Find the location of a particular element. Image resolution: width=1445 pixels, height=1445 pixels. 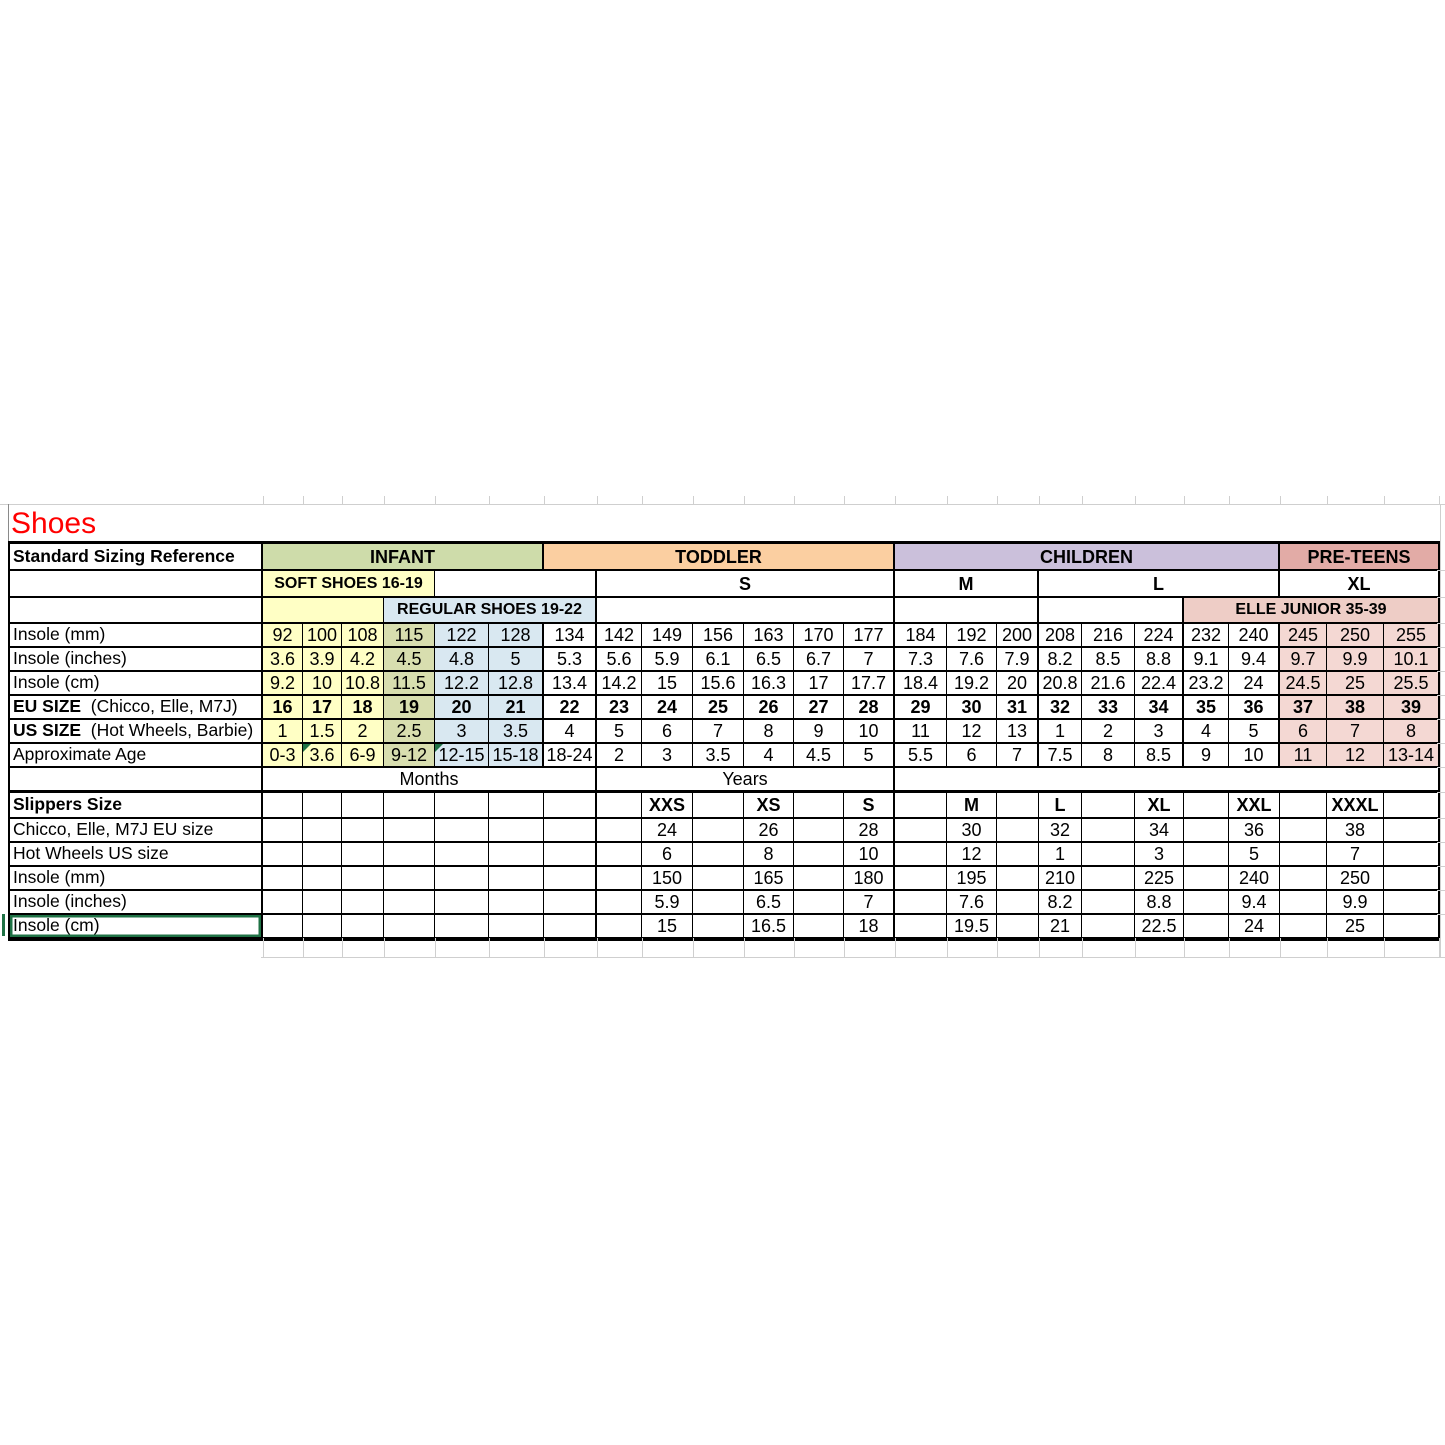

cell-insole-inches-156: 6.1 is located at coordinates (718, 660).